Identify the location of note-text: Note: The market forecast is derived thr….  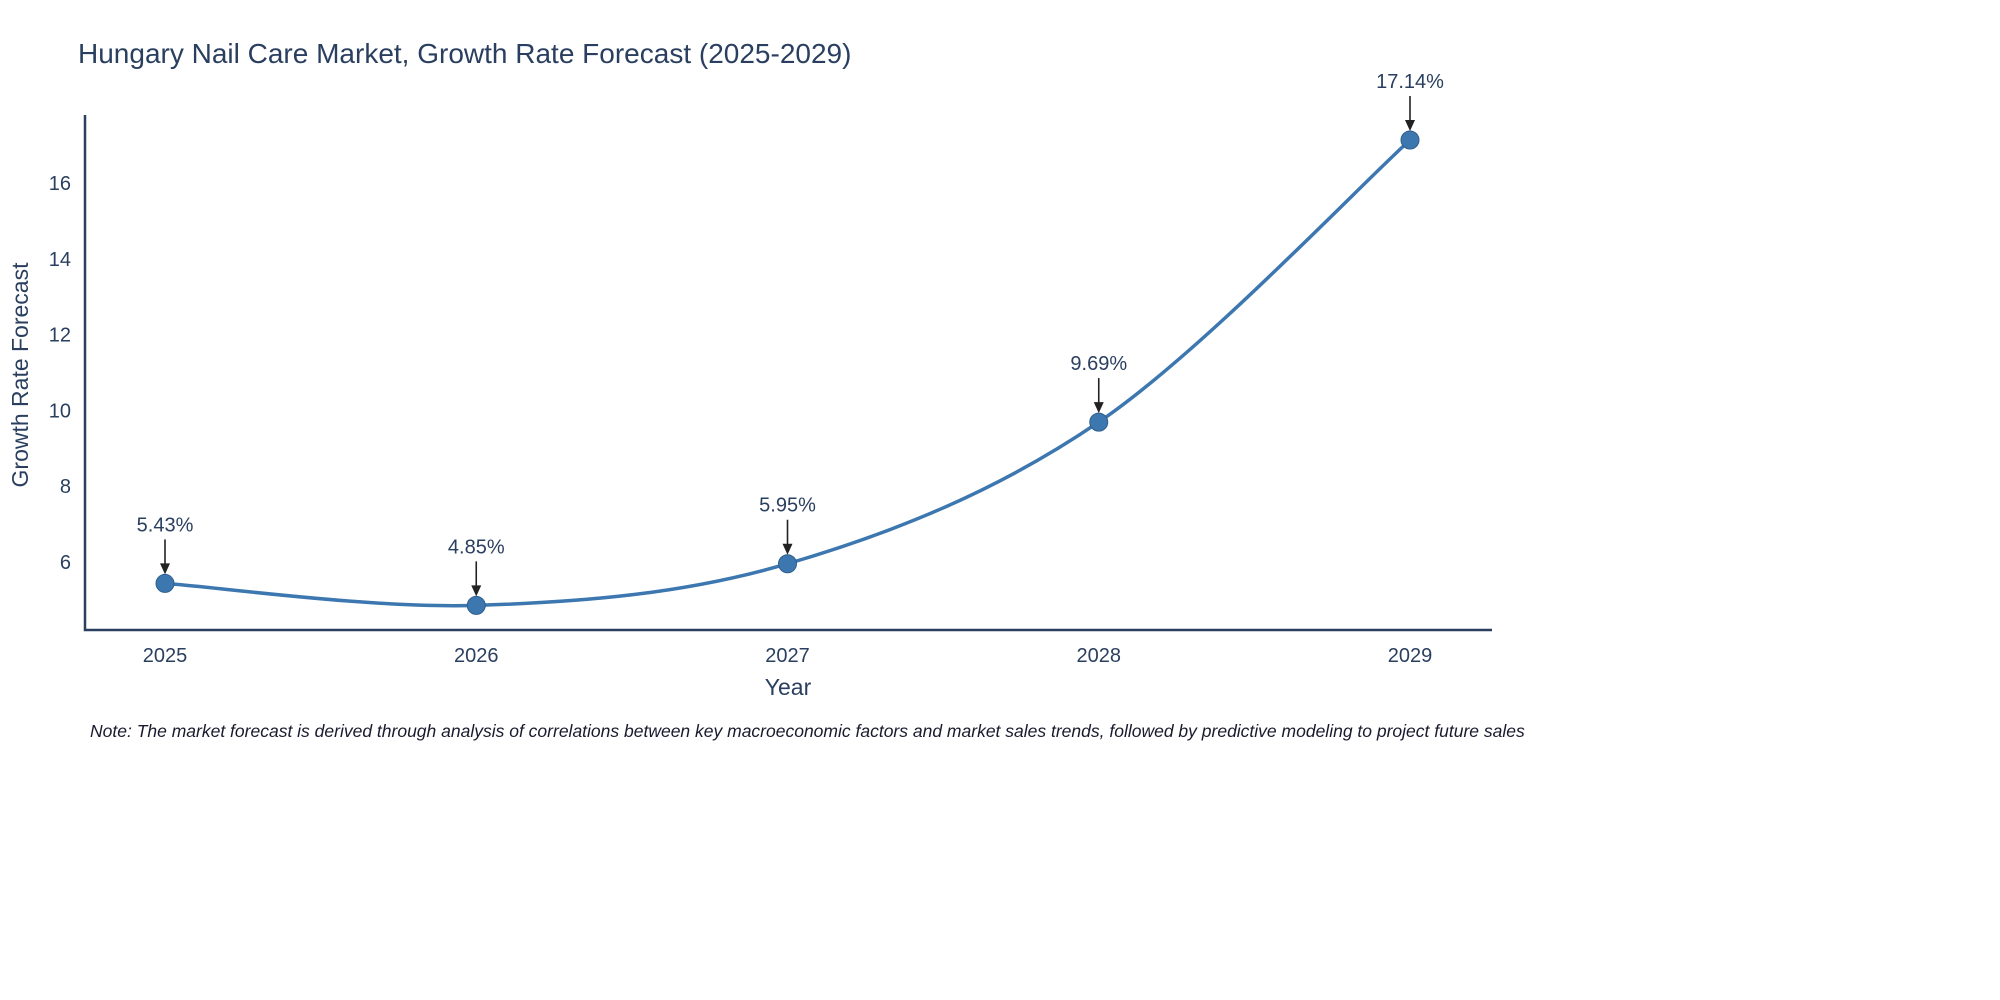
(807, 731).